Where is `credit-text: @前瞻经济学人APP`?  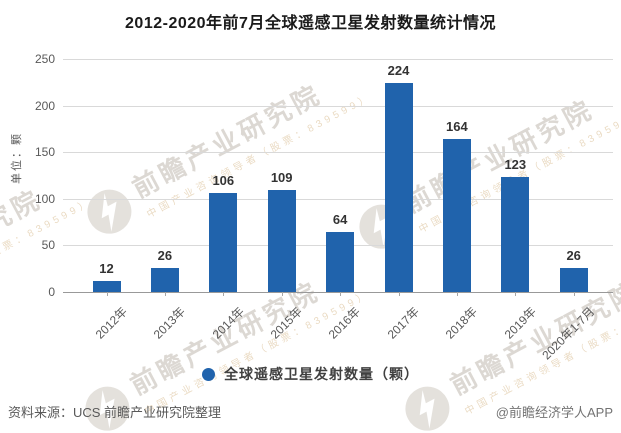 credit-text: @前瞻经济学人APP is located at coordinates (554, 412).